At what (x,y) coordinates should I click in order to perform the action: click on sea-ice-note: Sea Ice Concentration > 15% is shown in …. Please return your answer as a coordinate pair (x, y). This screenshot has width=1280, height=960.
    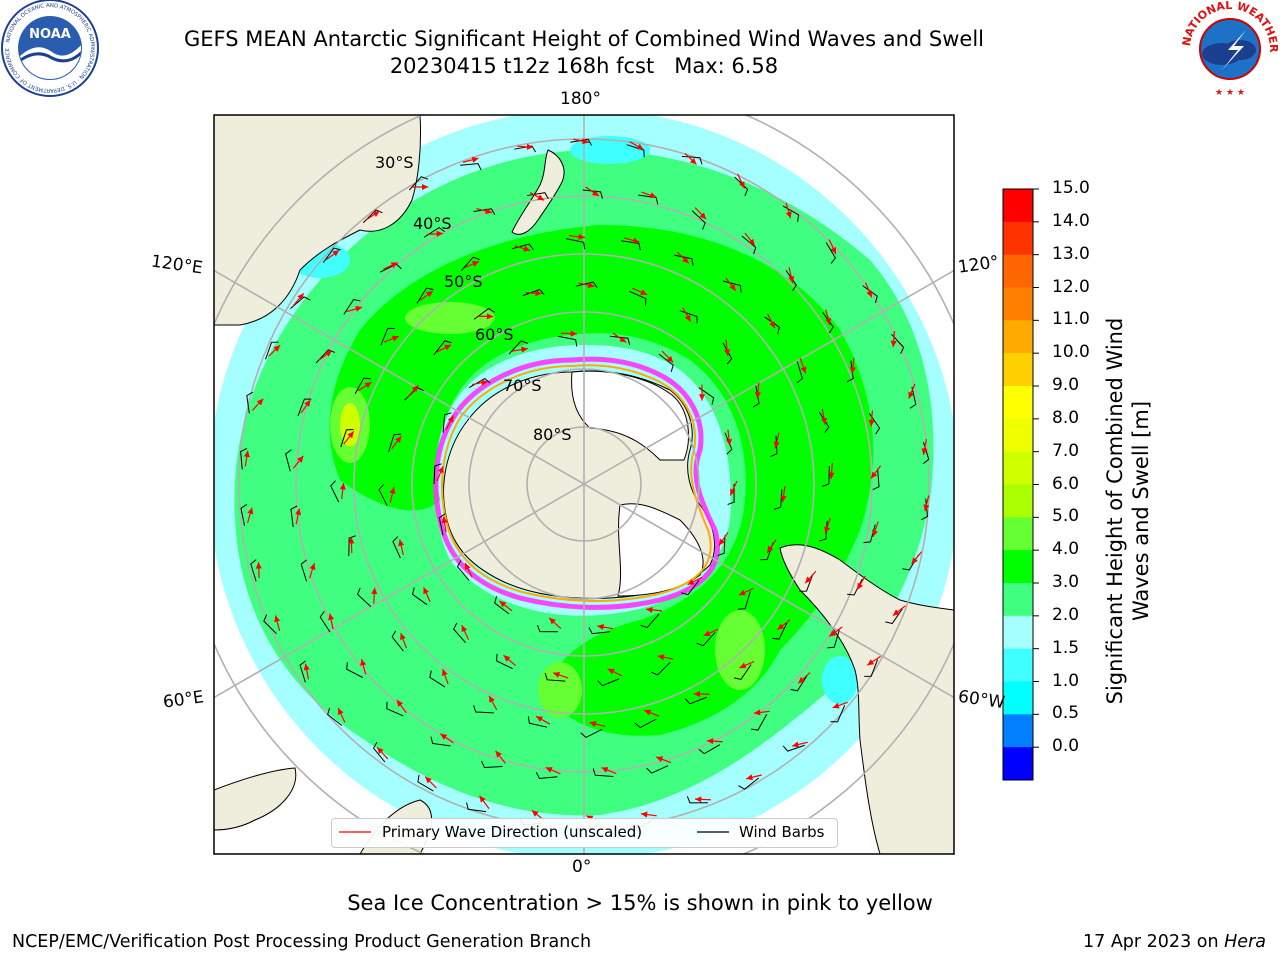
    Looking at the image, I should click on (640, 903).